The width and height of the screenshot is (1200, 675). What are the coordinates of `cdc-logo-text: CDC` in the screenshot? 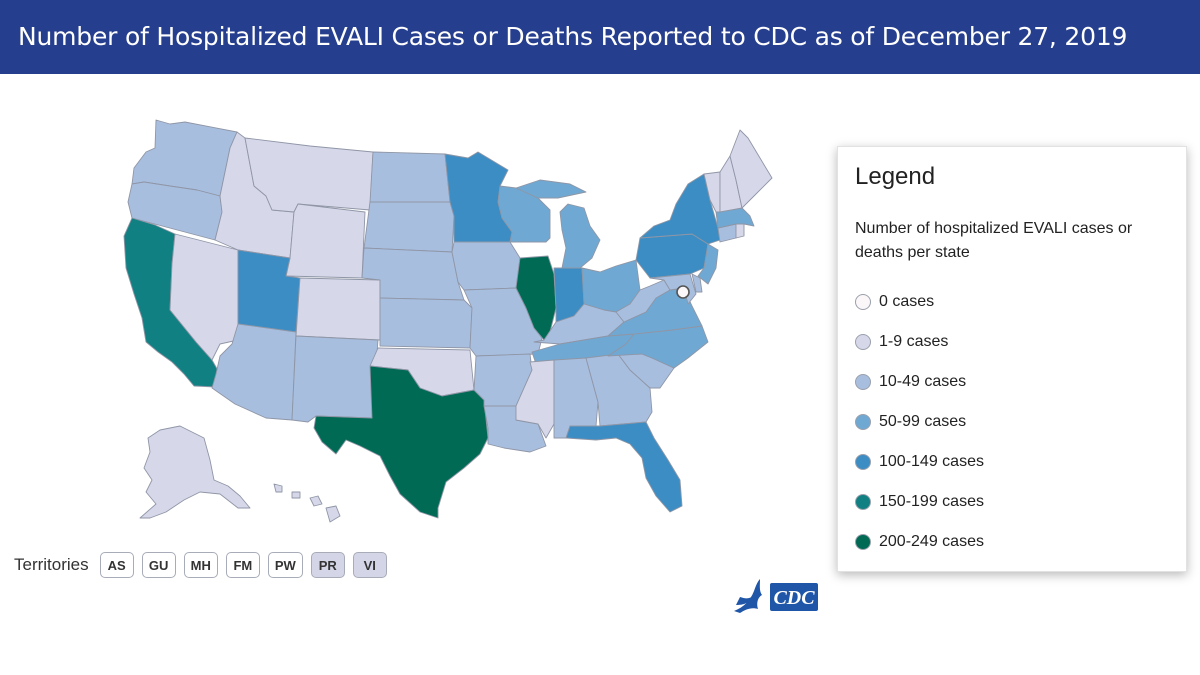 It's located at (794, 598).